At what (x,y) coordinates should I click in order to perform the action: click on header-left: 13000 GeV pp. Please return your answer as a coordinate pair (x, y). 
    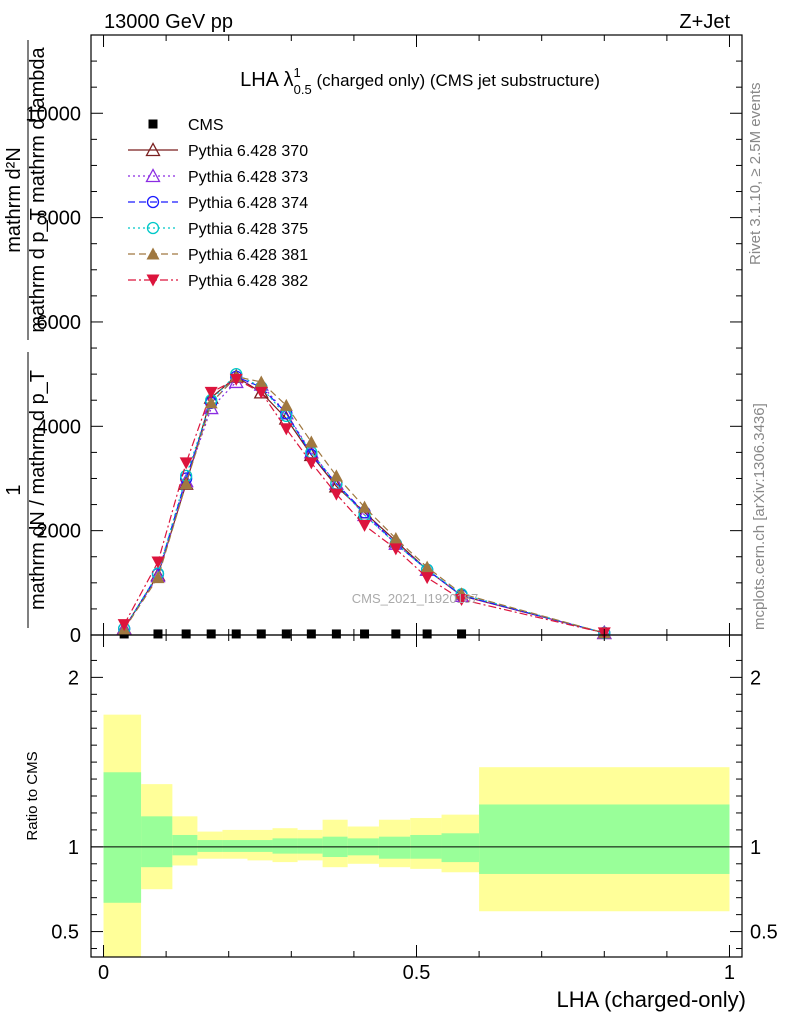
    Looking at the image, I should click on (168, 22).